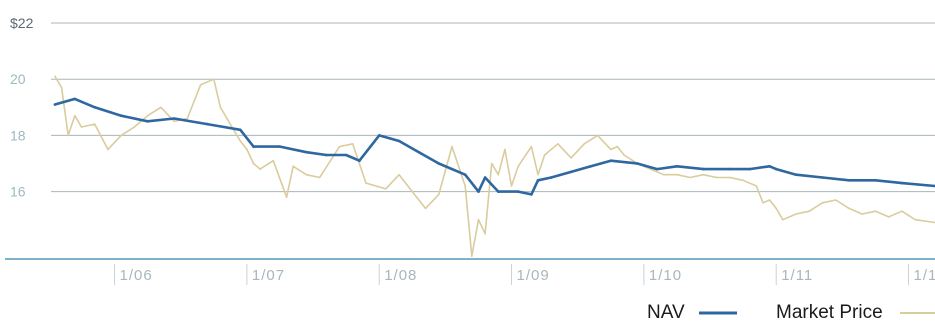 The width and height of the screenshot is (935, 322). Describe the element at coordinates (18, 135) in the screenshot. I see `y-tick-label: 18` at that location.